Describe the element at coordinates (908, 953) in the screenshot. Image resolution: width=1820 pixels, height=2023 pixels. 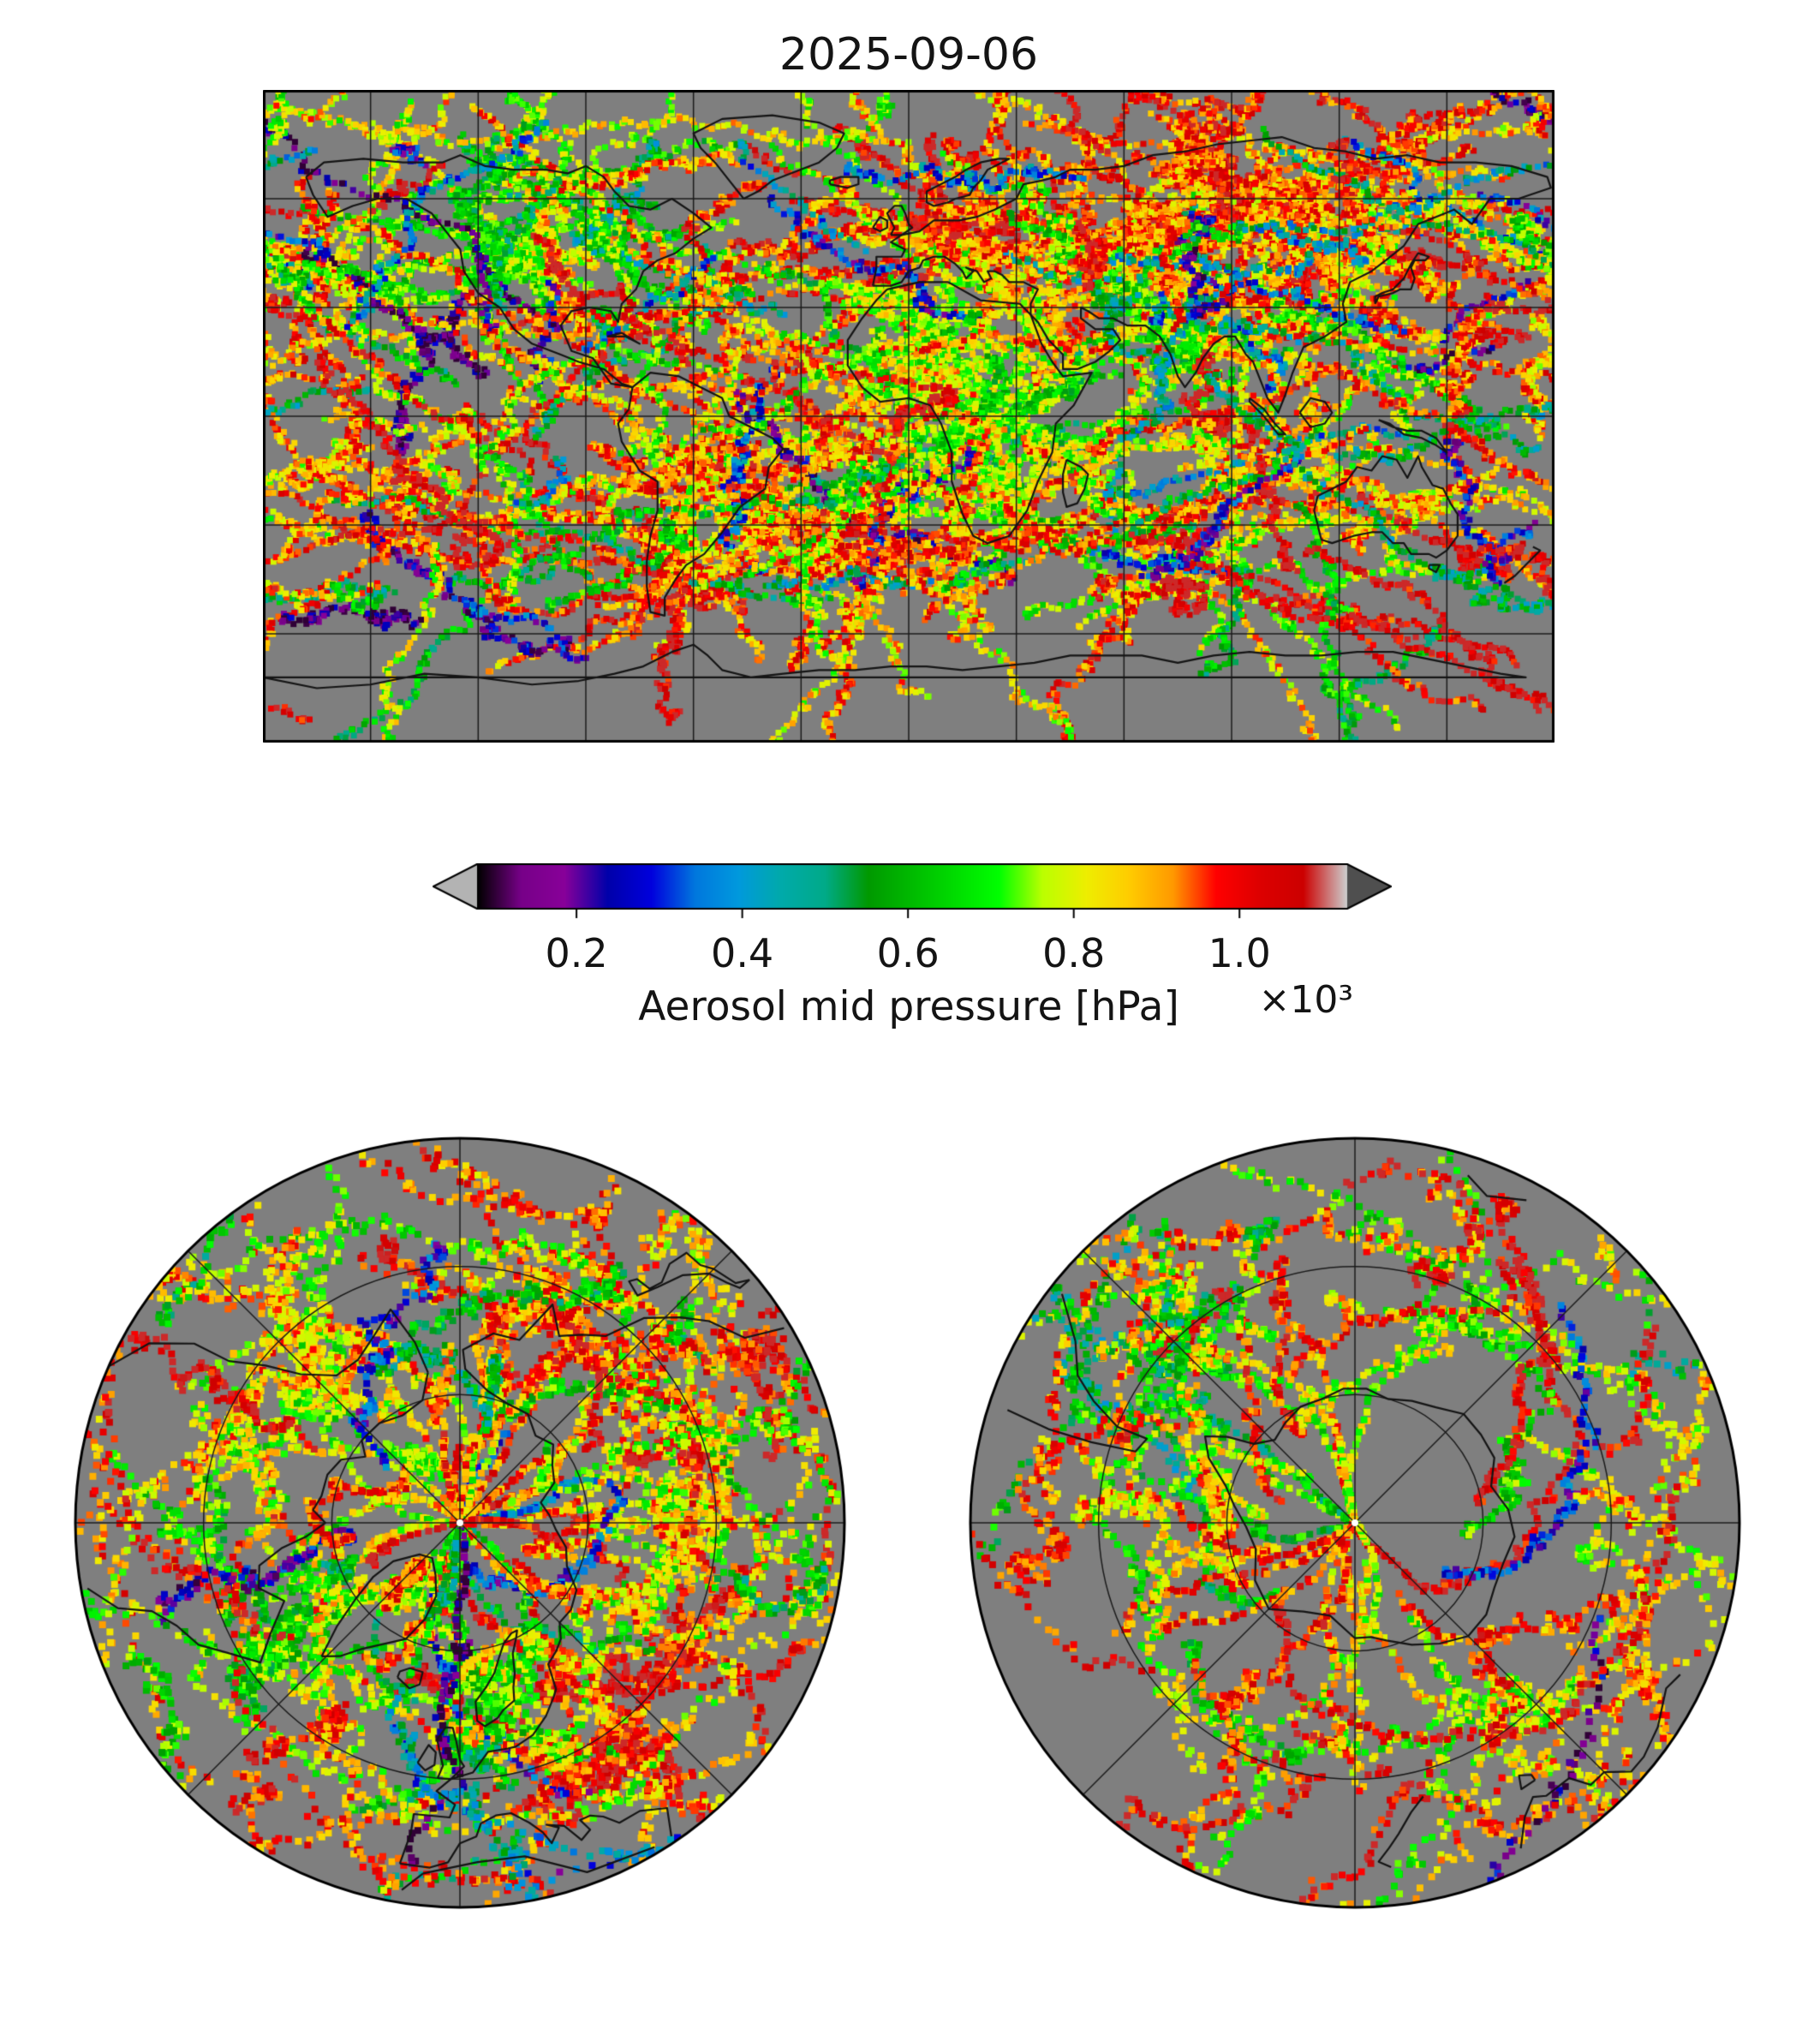
I see `colorbar-tick-label: 0.6` at that location.